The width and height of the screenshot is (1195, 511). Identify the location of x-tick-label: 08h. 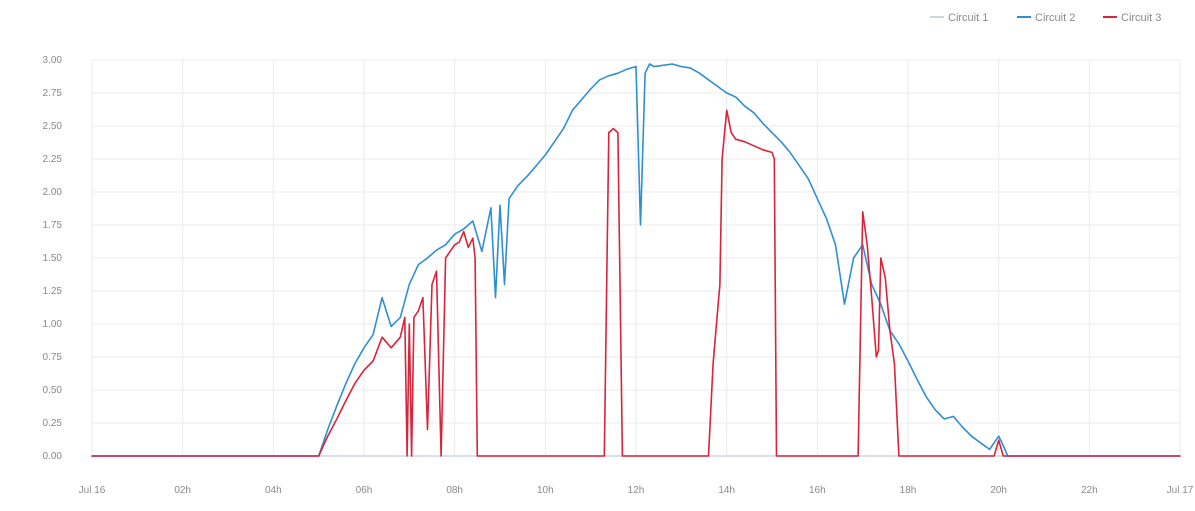
(454, 490).